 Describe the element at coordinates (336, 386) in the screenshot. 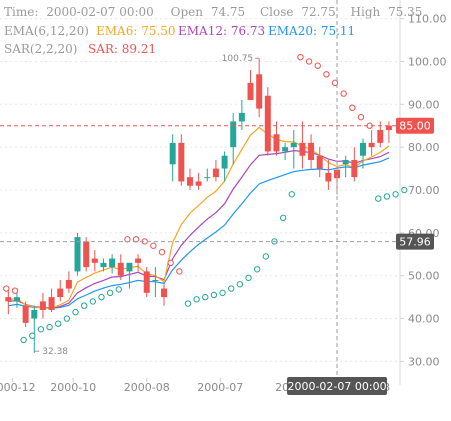

I see `crosshair-time-label: 2000-02-07 00:00` at that location.